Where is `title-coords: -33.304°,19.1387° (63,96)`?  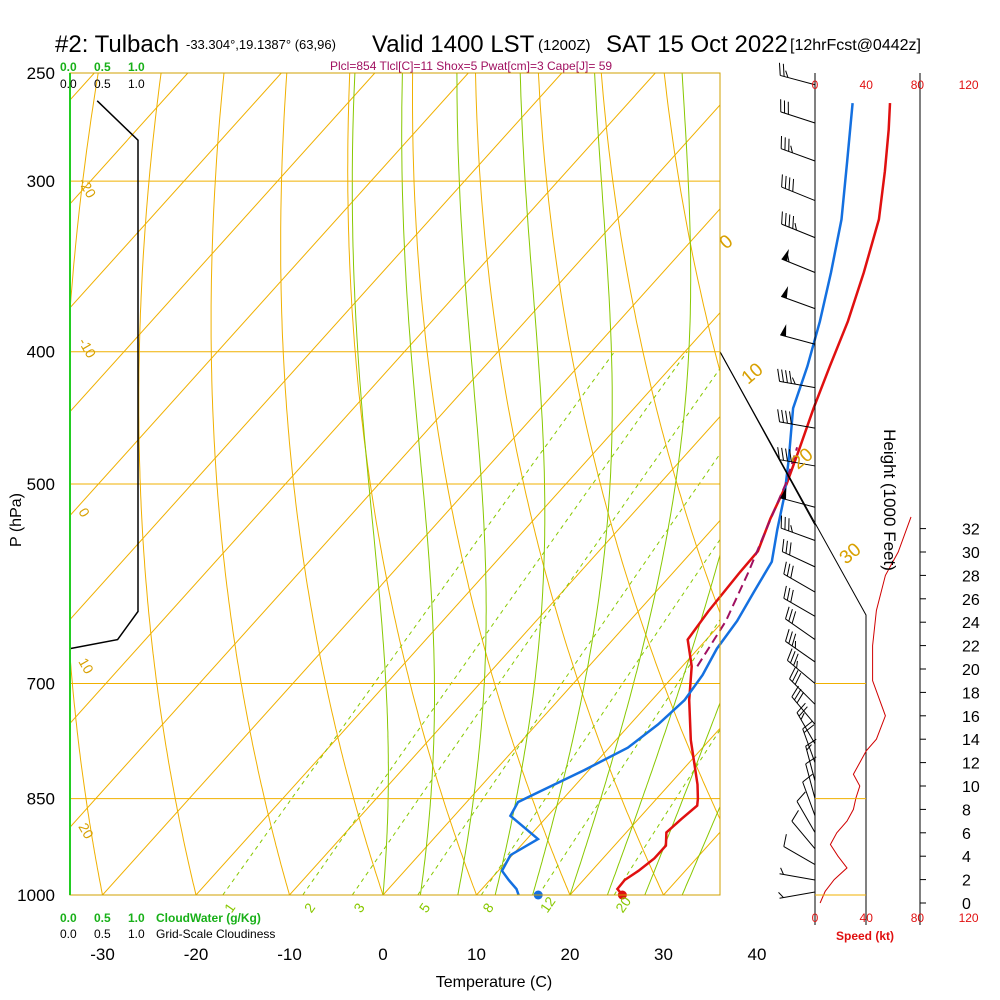 title-coords: -33.304°,19.1387° (63,96) is located at coordinates (261, 44).